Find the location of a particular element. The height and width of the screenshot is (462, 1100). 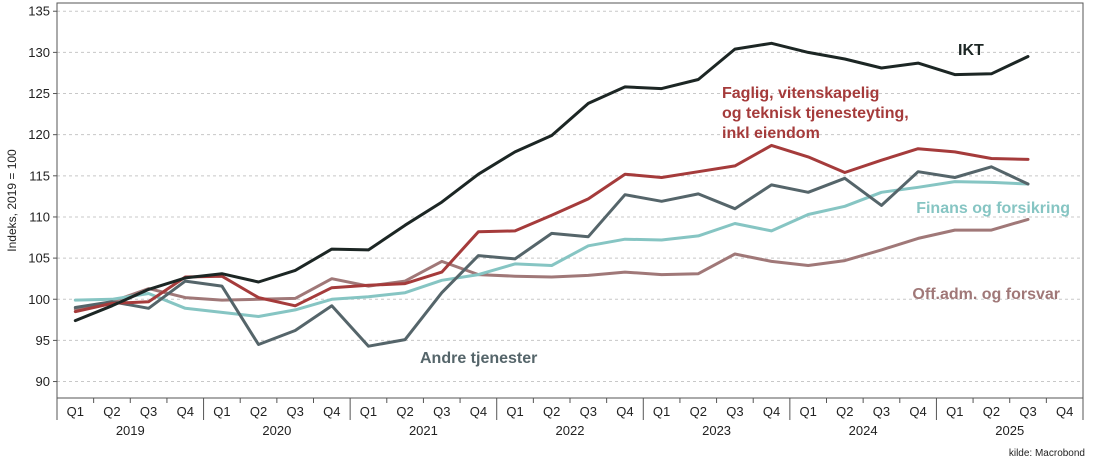

year-label: 2022 is located at coordinates (570, 430).